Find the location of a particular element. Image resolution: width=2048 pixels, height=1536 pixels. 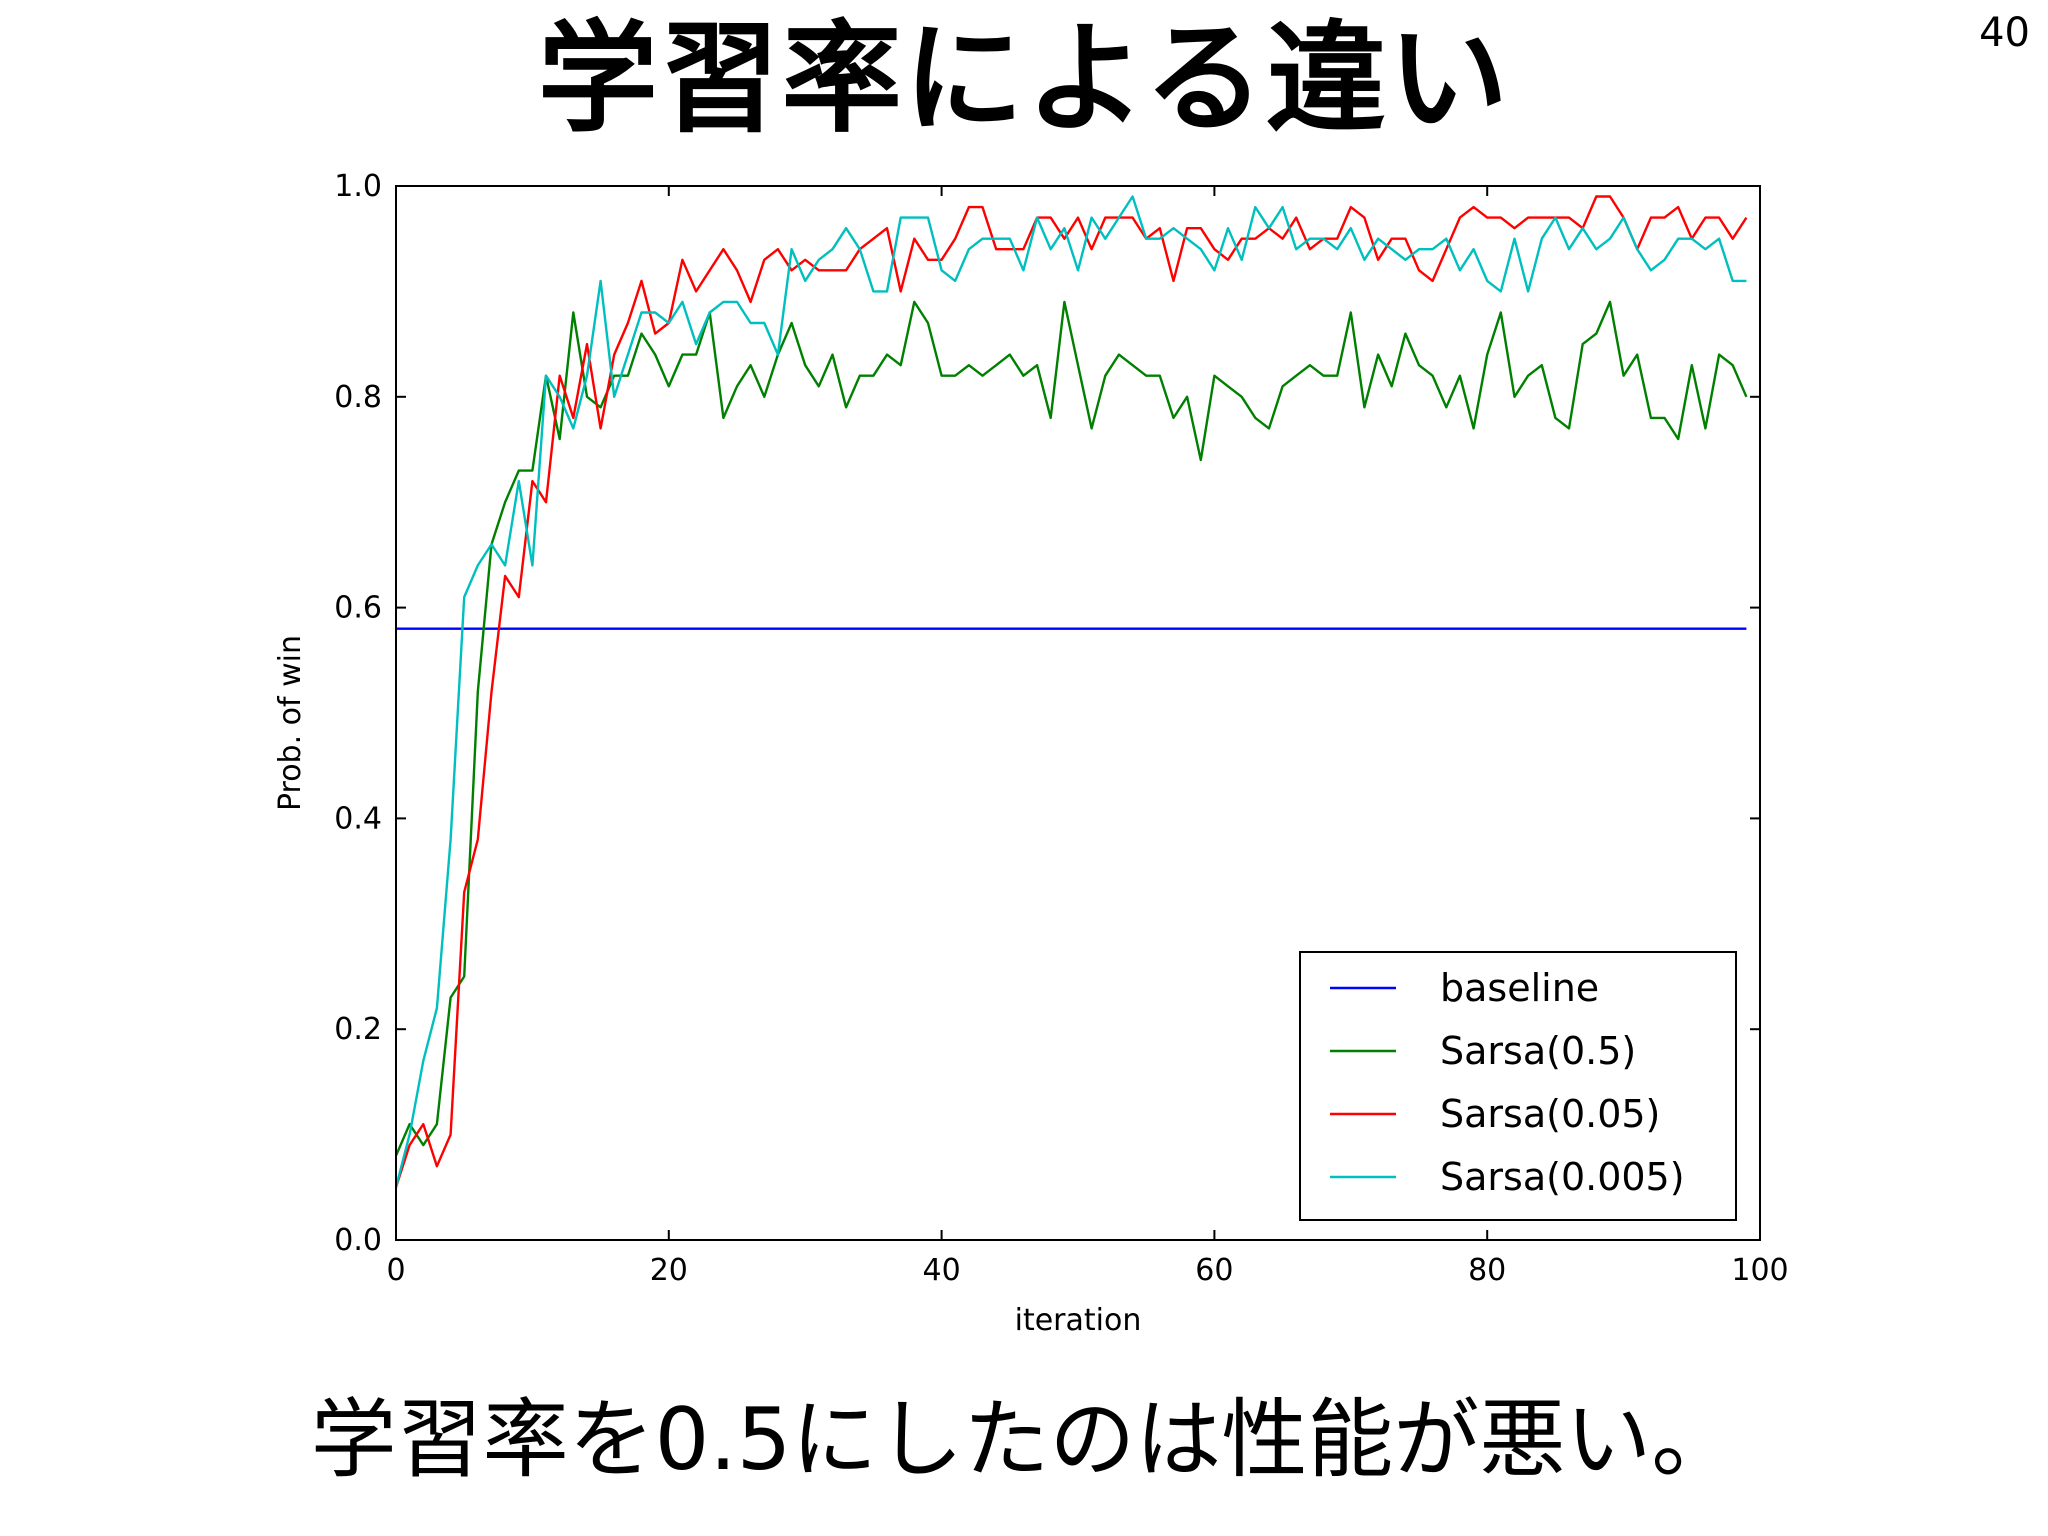

legend-label: Sarsa(0.005) is located at coordinates (1562, 1177).